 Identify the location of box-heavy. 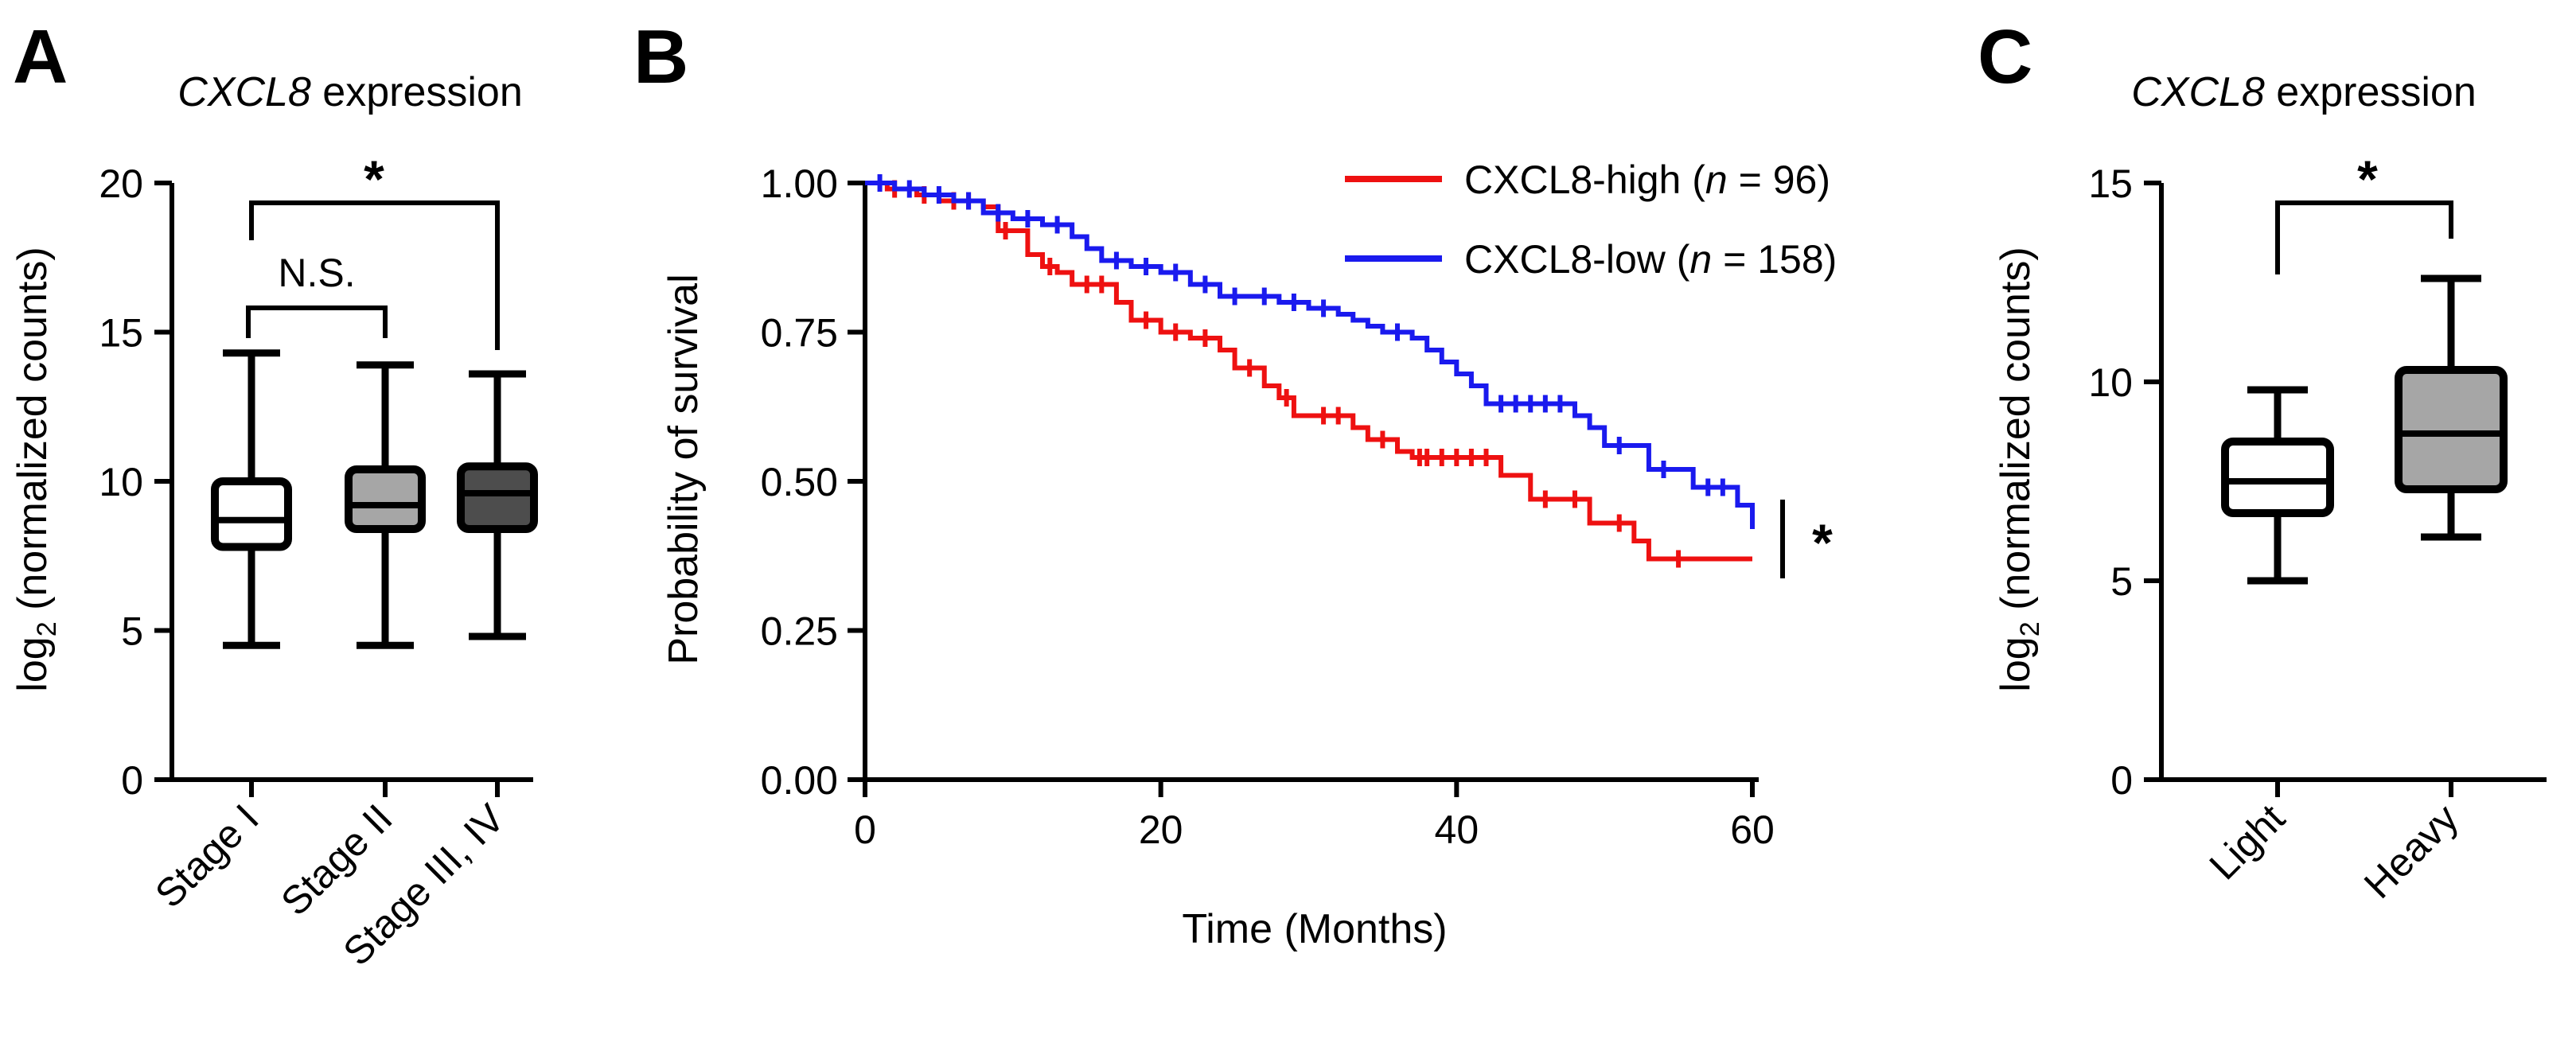
(2451, 536).